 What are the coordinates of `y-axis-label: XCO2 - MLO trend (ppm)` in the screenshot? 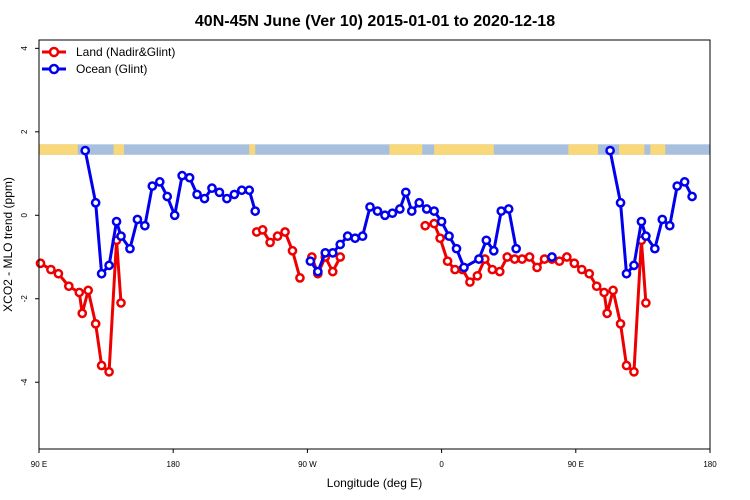 It's located at (8, 244).